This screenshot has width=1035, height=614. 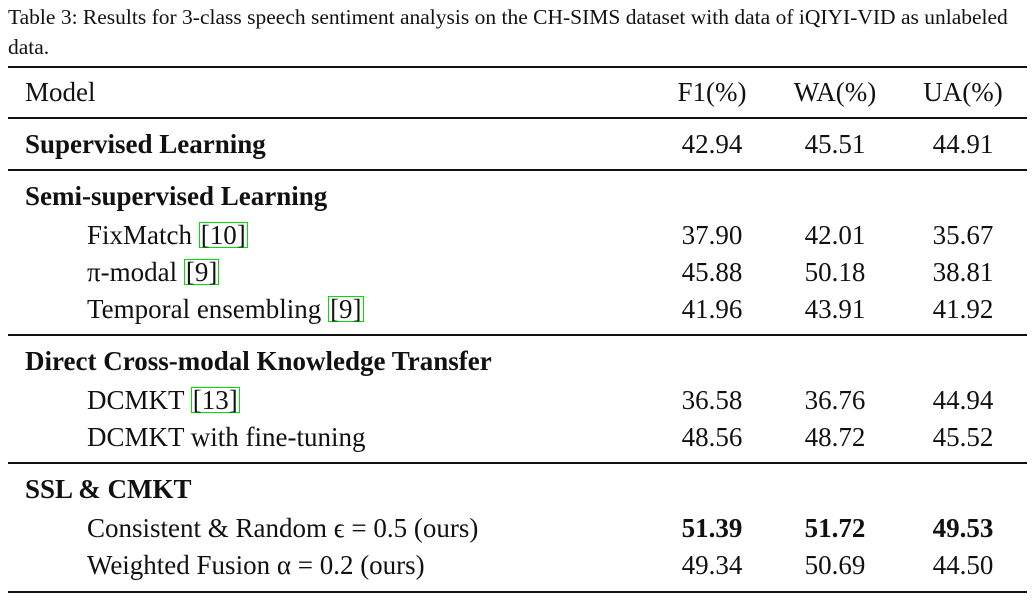 I want to click on cell-value: 41.96, so click(x=712, y=309).